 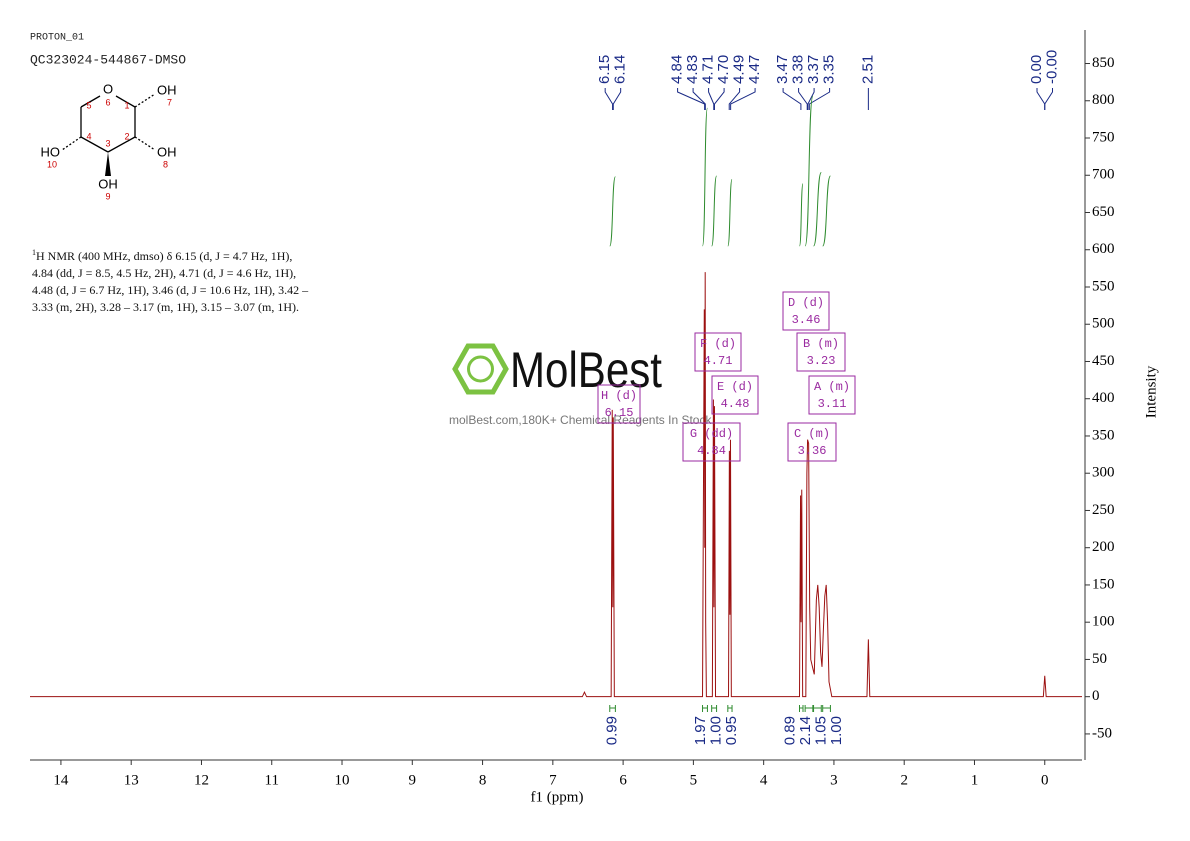 I want to click on peak-label: 3.38, so click(x=798, y=69).